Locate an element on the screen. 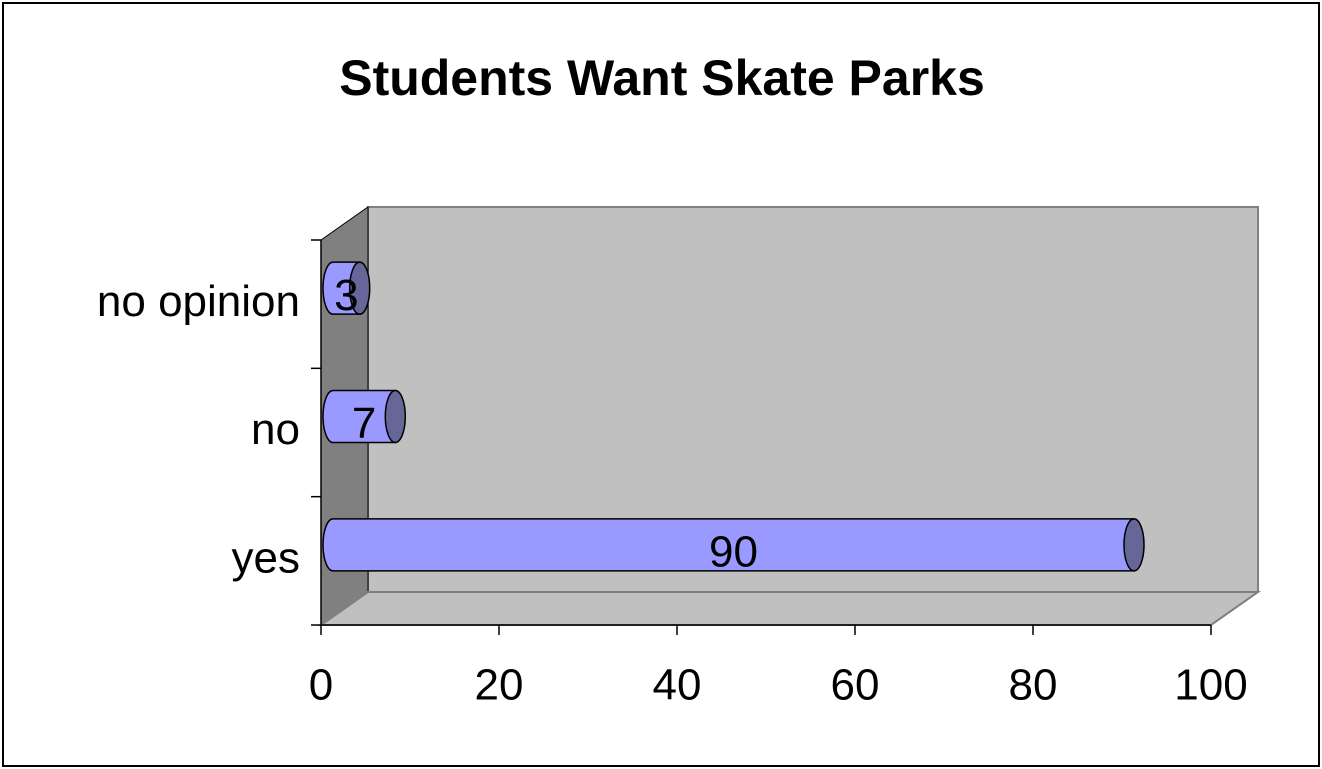 Image resolution: width=1322 pixels, height=769 pixels. x-tick-label: 80 is located at coordinates (1033, 685).